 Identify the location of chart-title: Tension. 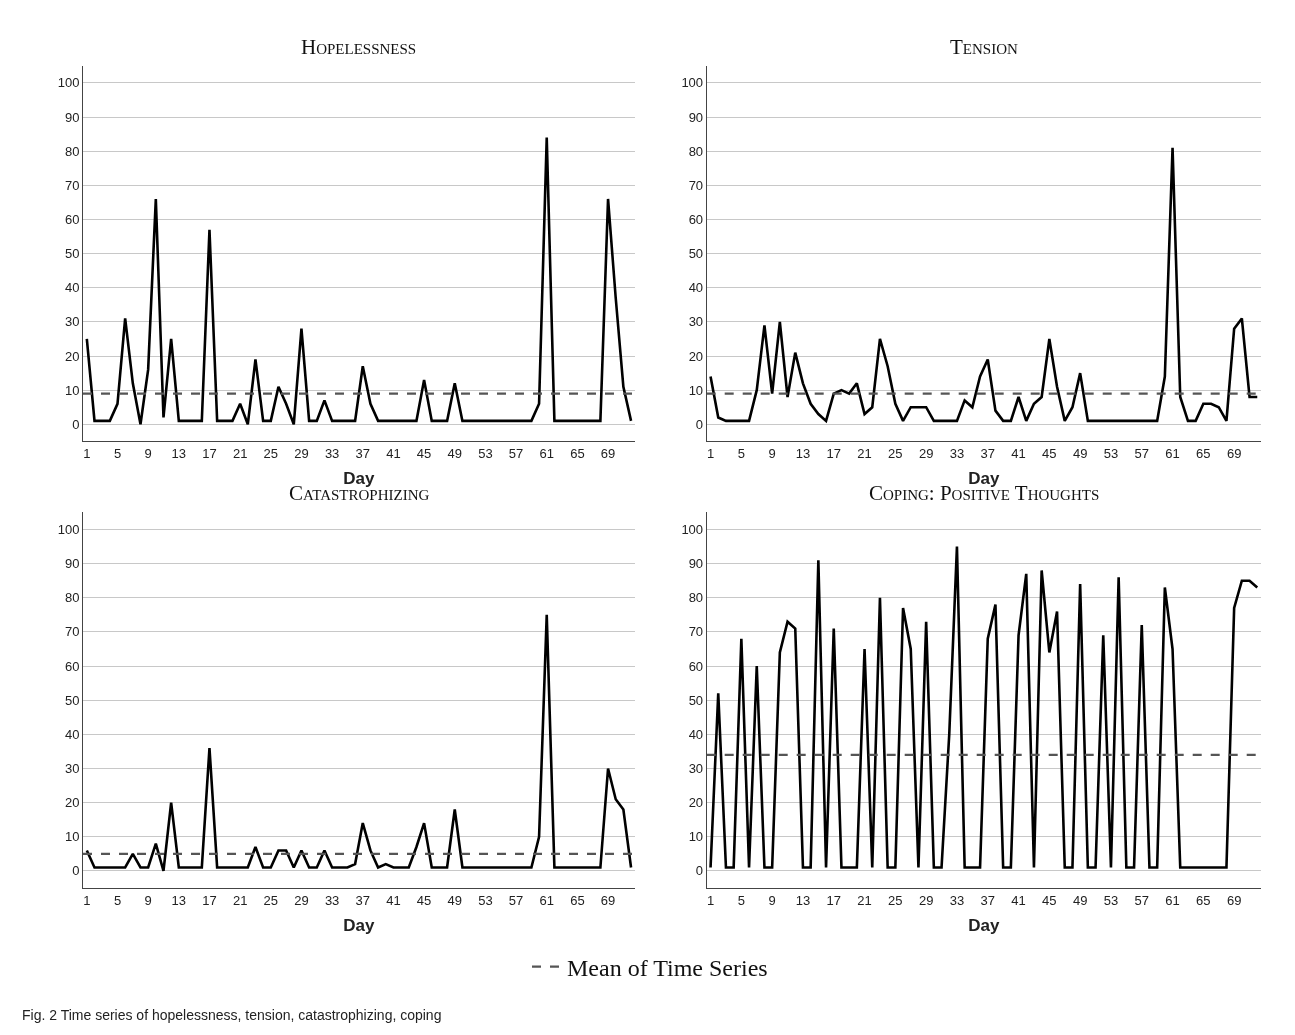
(984, 47).